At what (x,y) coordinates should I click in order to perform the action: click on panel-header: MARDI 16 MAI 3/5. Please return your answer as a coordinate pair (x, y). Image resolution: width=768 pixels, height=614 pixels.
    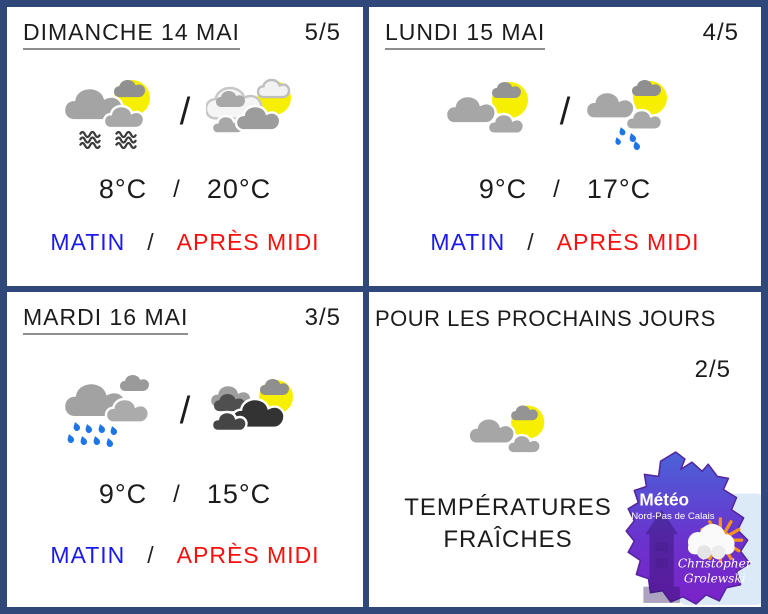
    Looking at the image, I should click on (185, 313).